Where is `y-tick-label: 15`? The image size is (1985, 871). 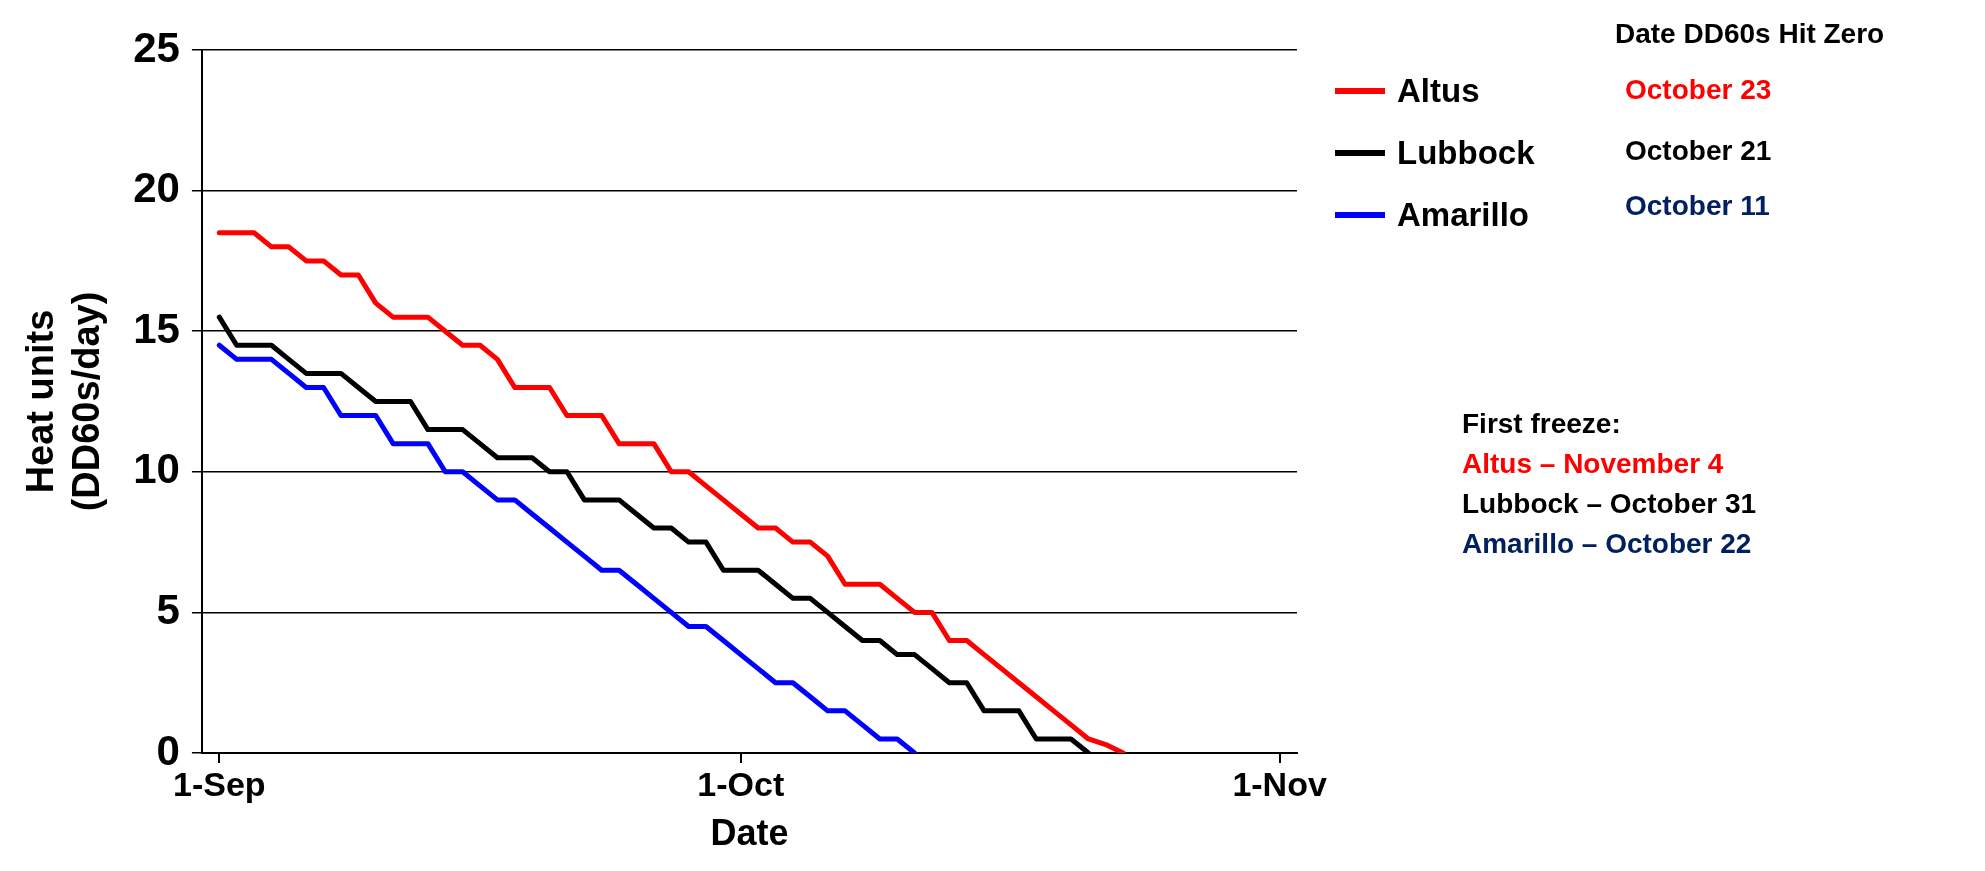
y-tick-label: 15 is located at coordinates (156, 328).